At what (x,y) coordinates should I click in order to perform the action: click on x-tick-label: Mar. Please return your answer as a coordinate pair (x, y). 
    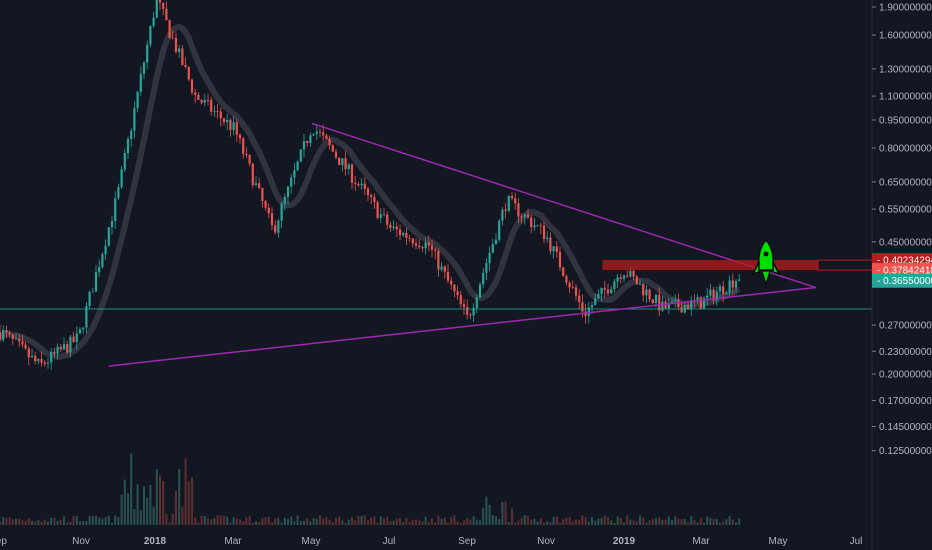
    Looking at the image, I should click on (233, 541).